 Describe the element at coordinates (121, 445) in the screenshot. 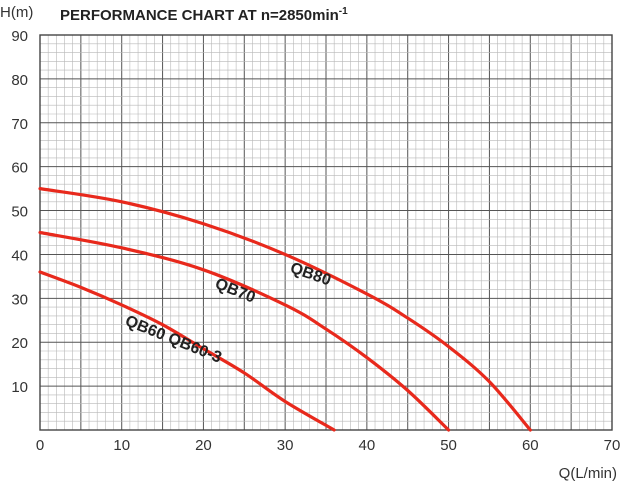

I see `x-tick-label: 10` at that location.